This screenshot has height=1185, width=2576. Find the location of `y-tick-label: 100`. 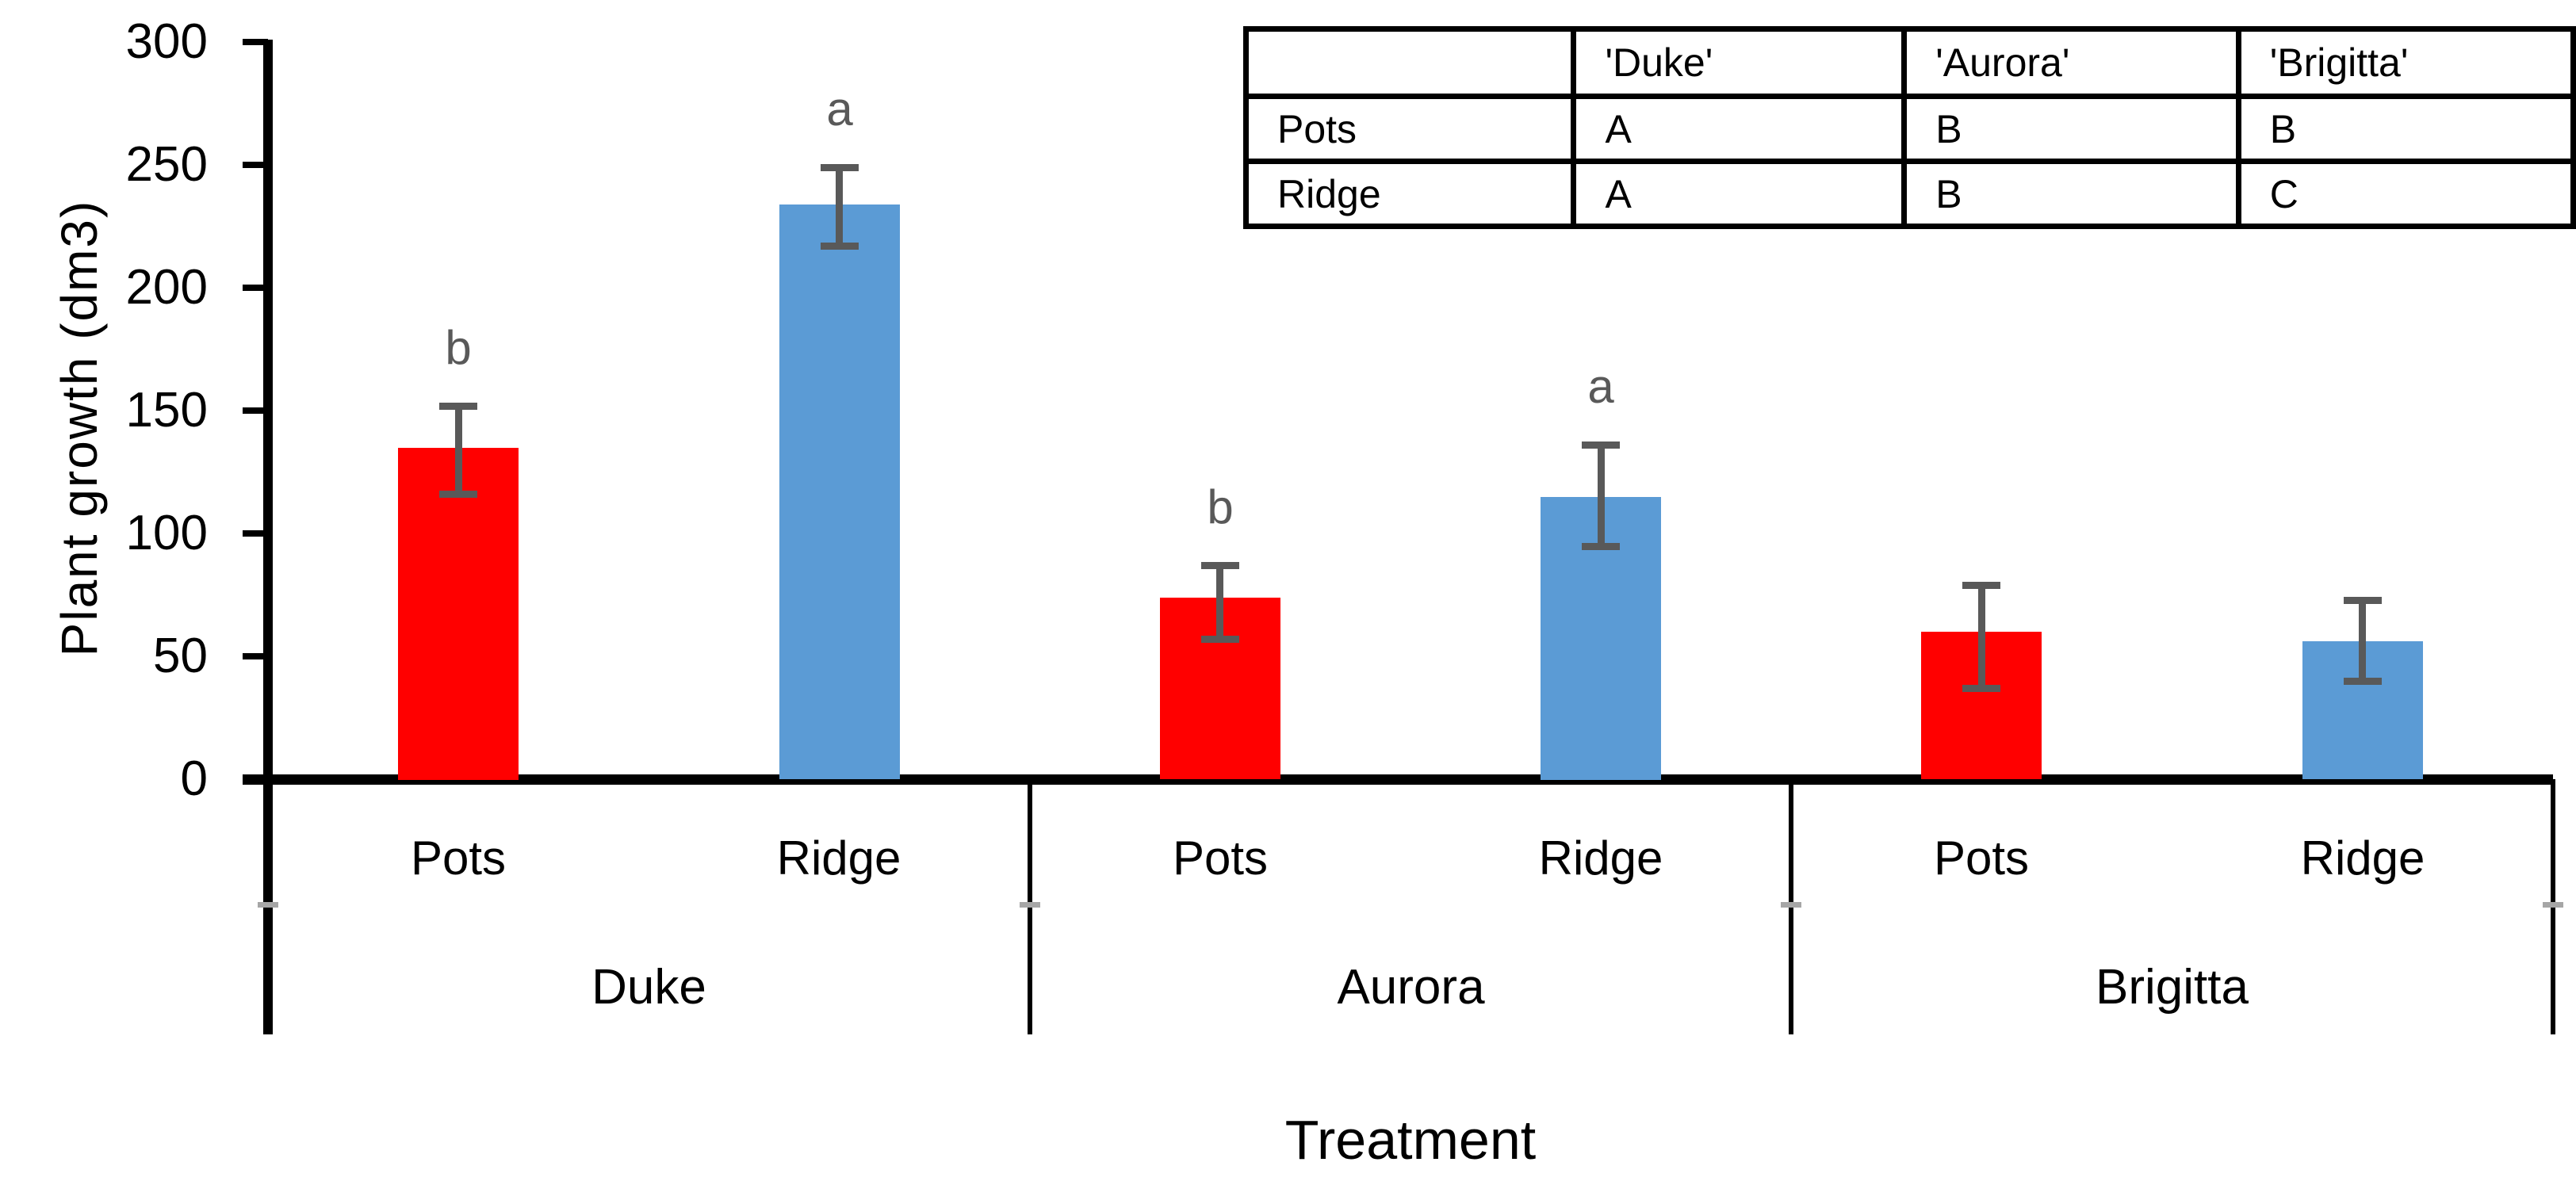

y-tick-label: 100 is located at coordinates (166, 533).